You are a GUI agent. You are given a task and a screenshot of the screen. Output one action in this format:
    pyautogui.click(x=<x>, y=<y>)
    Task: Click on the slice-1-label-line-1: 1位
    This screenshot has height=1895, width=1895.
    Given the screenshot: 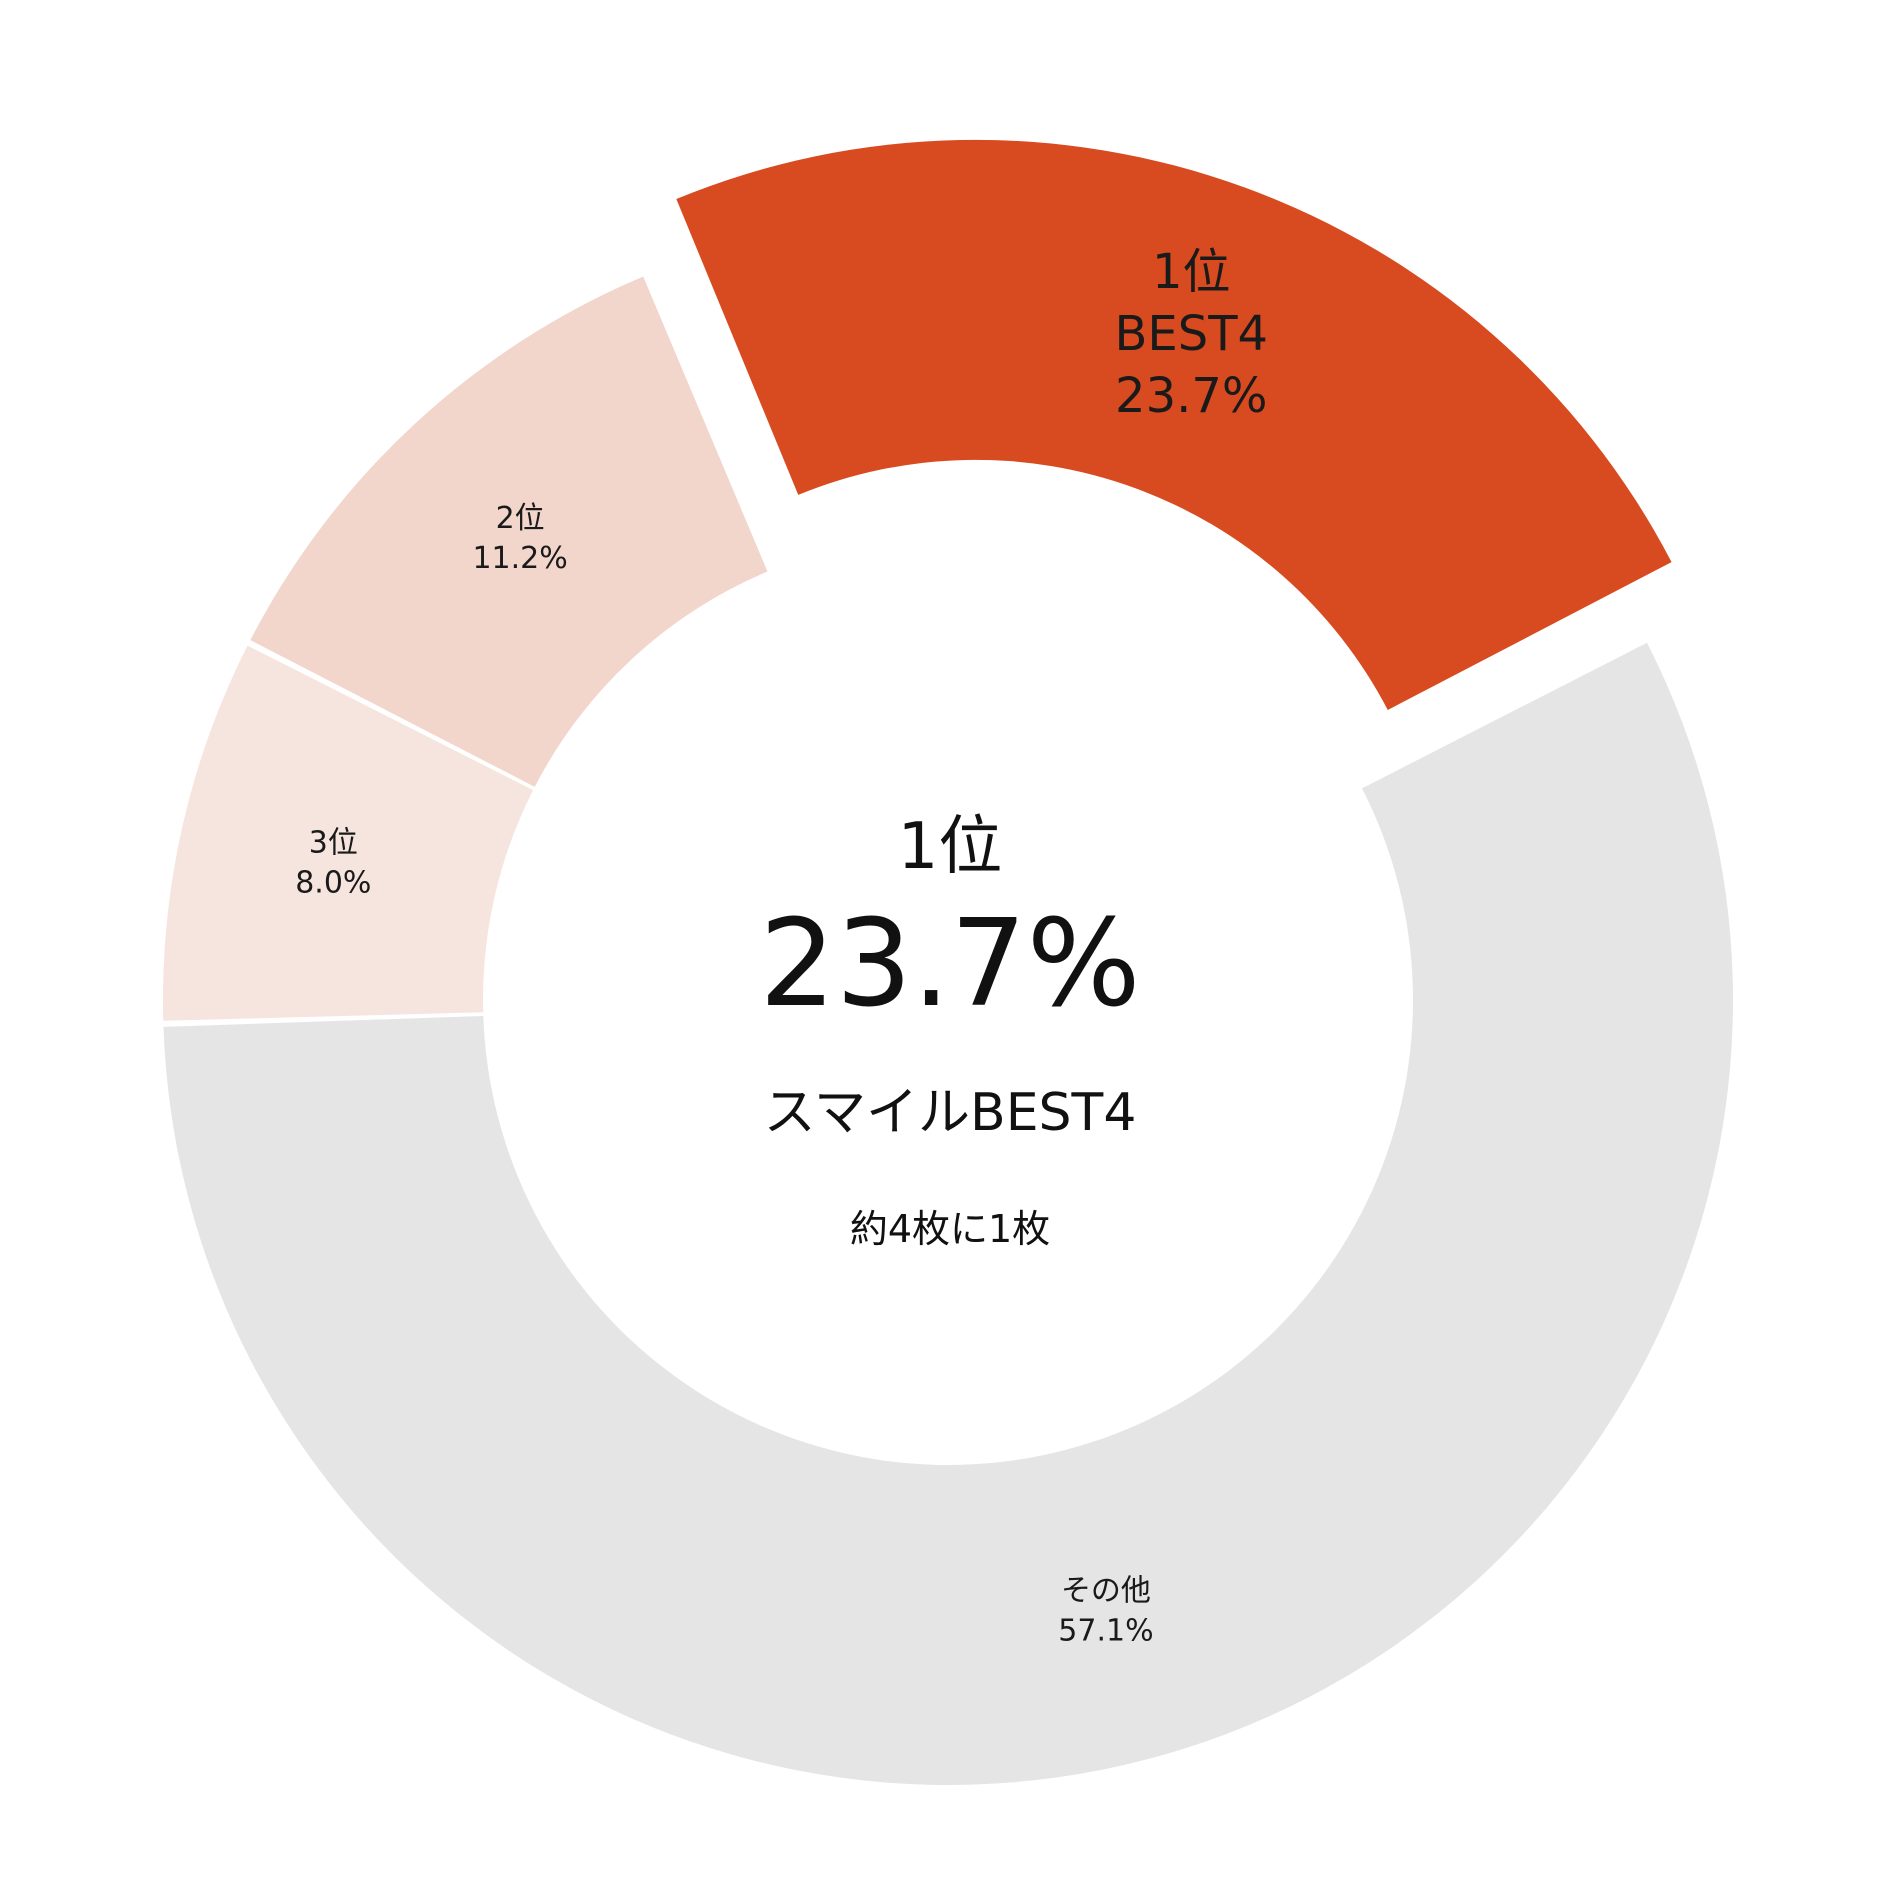 What is the action you would take?
    pyautogui.click(x=1191, y=272)
    